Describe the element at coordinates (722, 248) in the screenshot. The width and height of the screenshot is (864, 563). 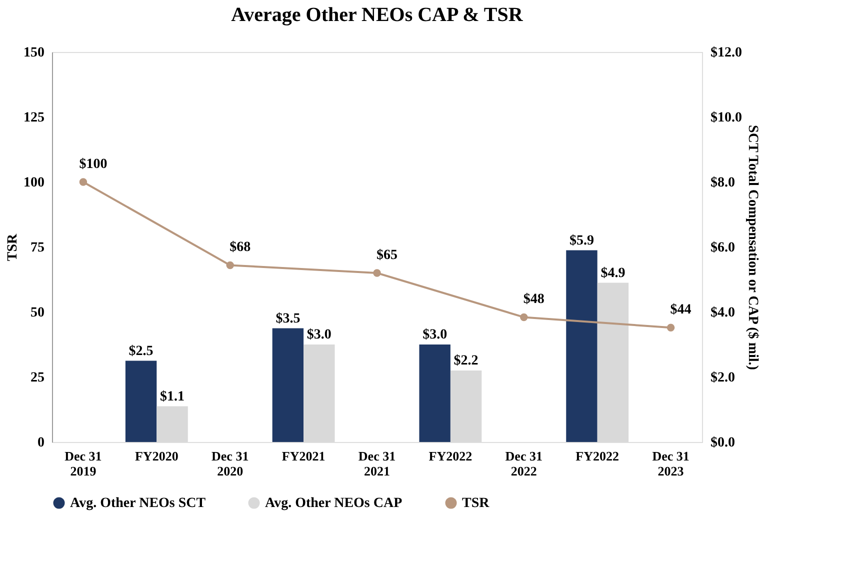
I see `y2-tick-label: $6.0` at that location.